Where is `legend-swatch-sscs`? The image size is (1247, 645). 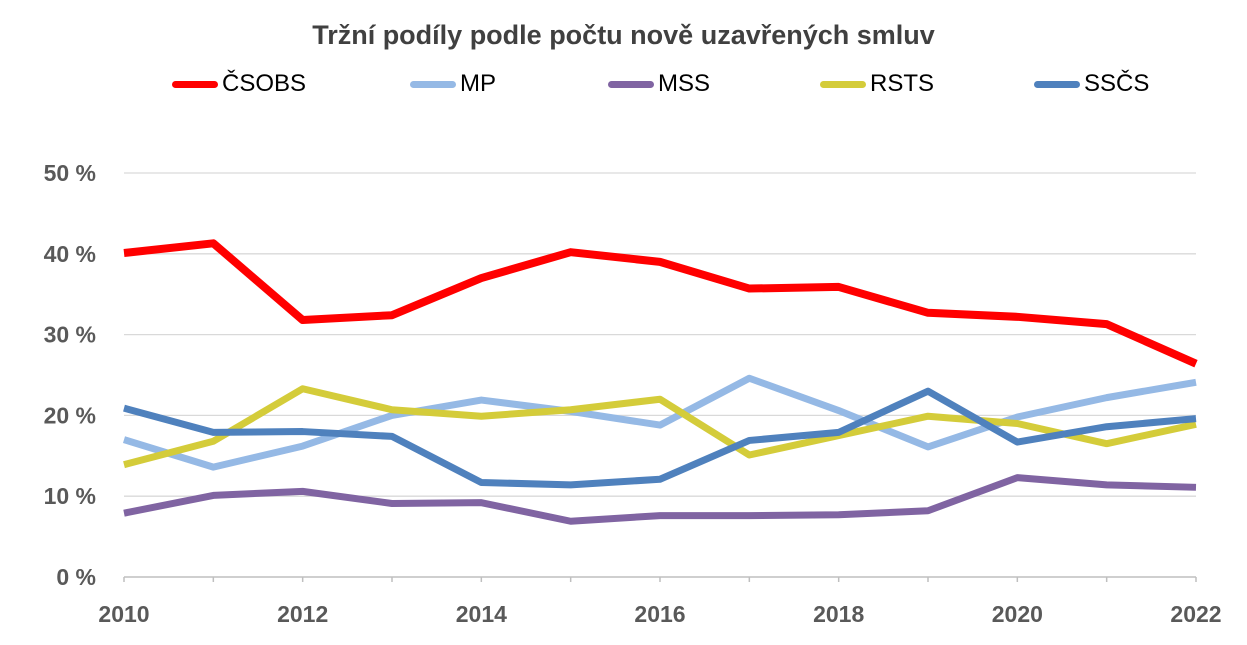
legend-swatch-sscs is located at coordinates (1057, 84).